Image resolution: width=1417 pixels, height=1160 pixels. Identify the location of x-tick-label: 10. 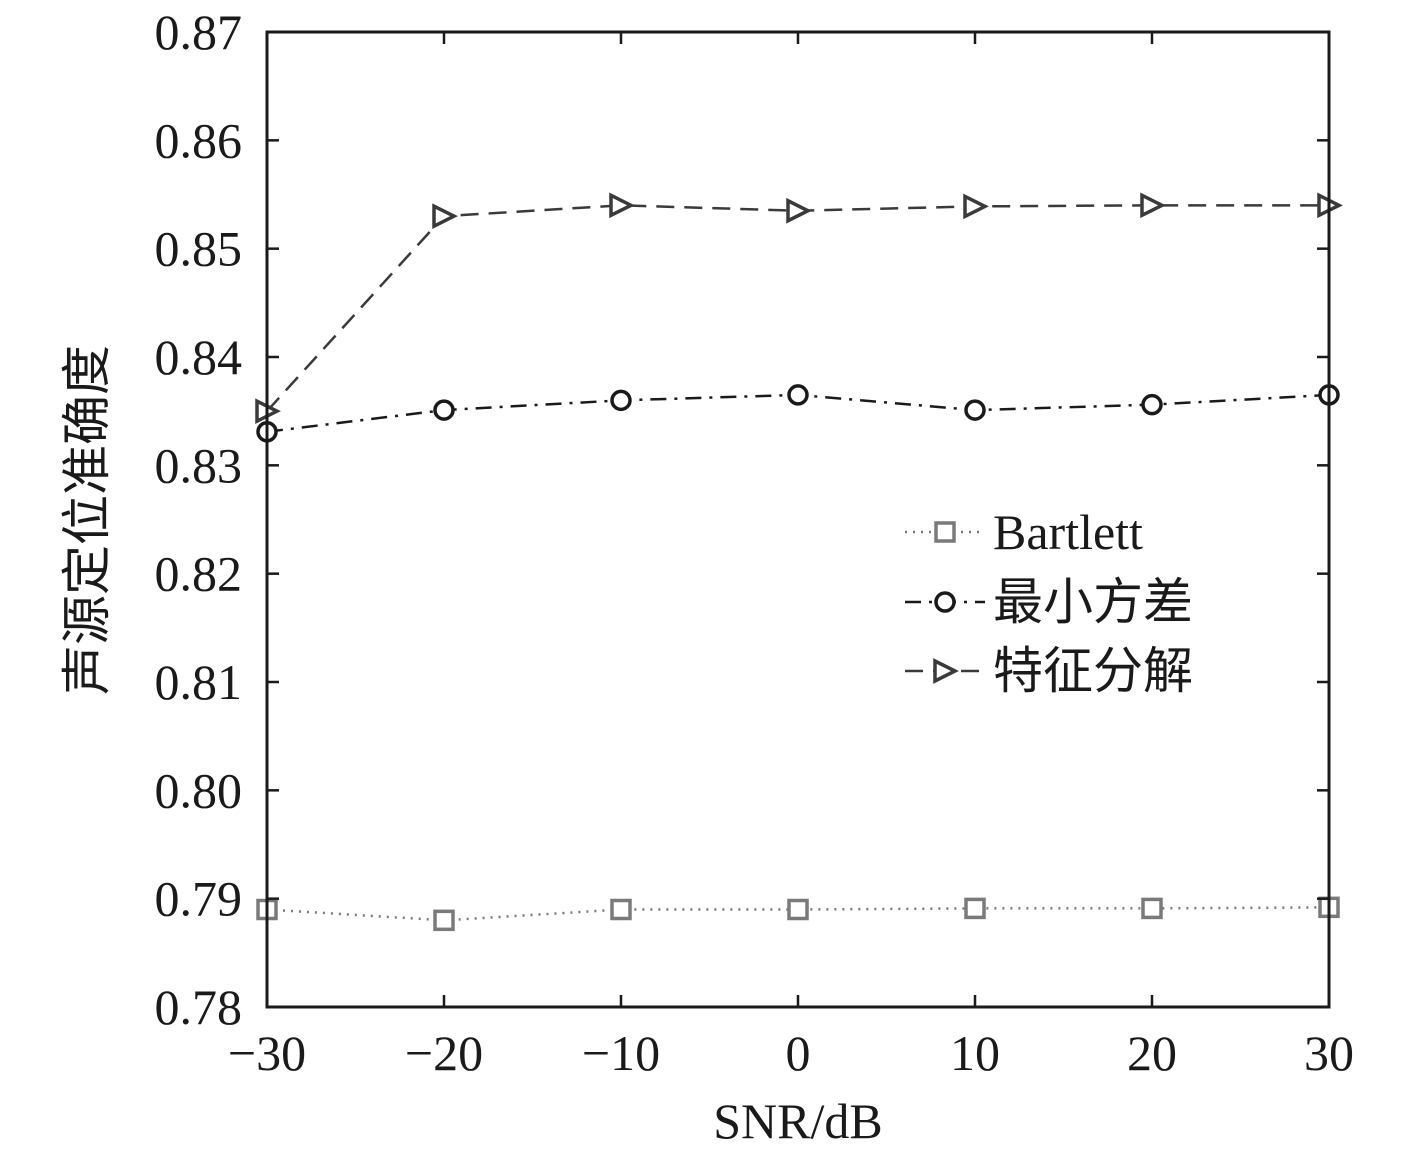
(975, 1053).